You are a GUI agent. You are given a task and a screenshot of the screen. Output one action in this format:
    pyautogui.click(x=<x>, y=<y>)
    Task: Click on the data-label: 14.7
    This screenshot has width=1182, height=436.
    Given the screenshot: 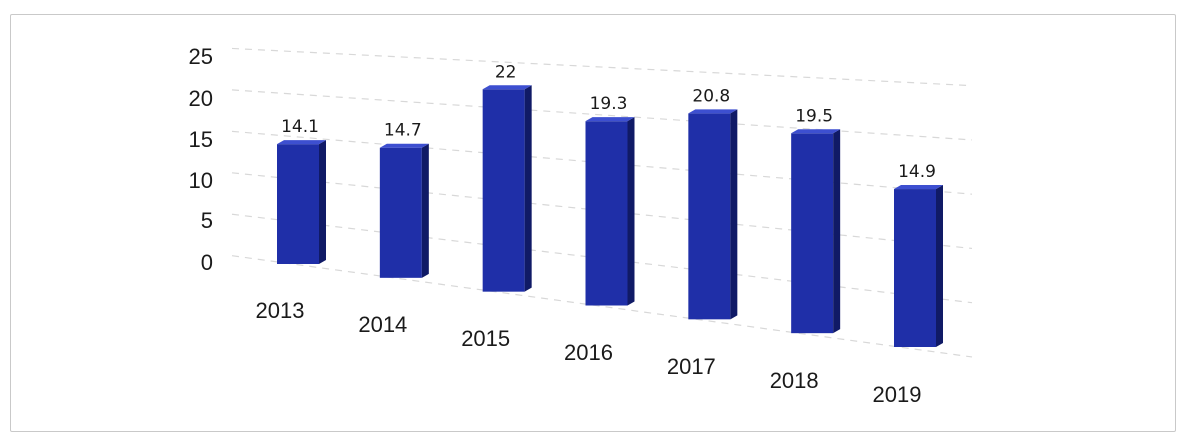 What is the action you would take?
    pyautogui.click(x=403, y=131)
    